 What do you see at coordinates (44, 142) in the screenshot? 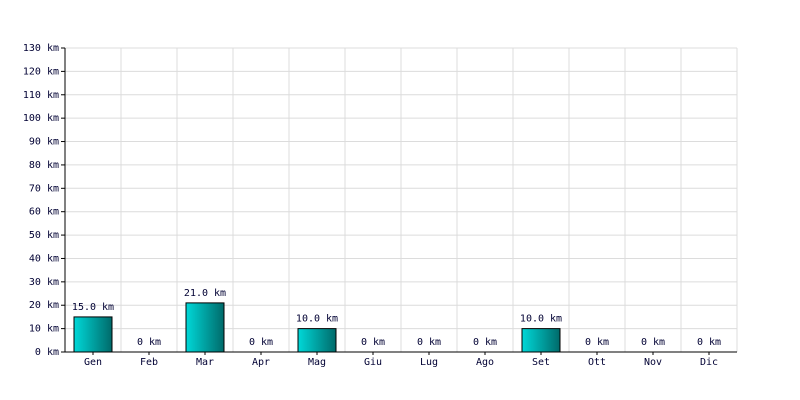
I see `y-tick-label: 90 km` at bounding box center [44, 142].